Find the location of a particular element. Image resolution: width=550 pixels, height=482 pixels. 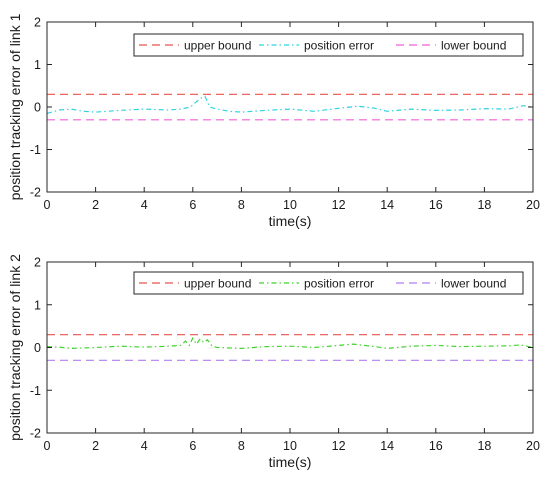

y-axis-label: position tracking error of link 1 is located at coordinates (15, 106).